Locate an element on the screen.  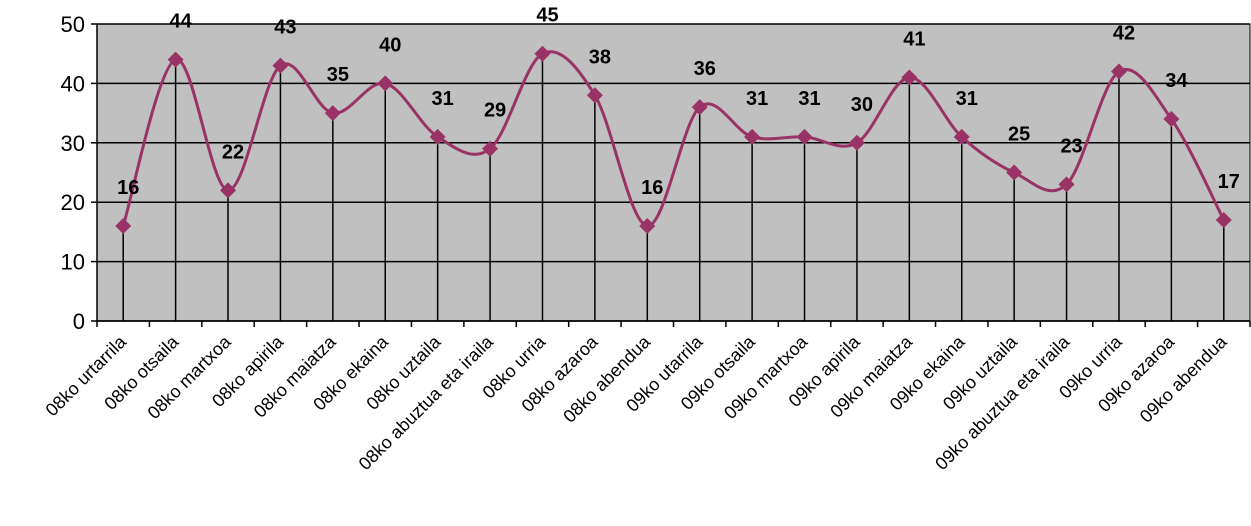
data-label: 41 is located at coordinates (914, 39).